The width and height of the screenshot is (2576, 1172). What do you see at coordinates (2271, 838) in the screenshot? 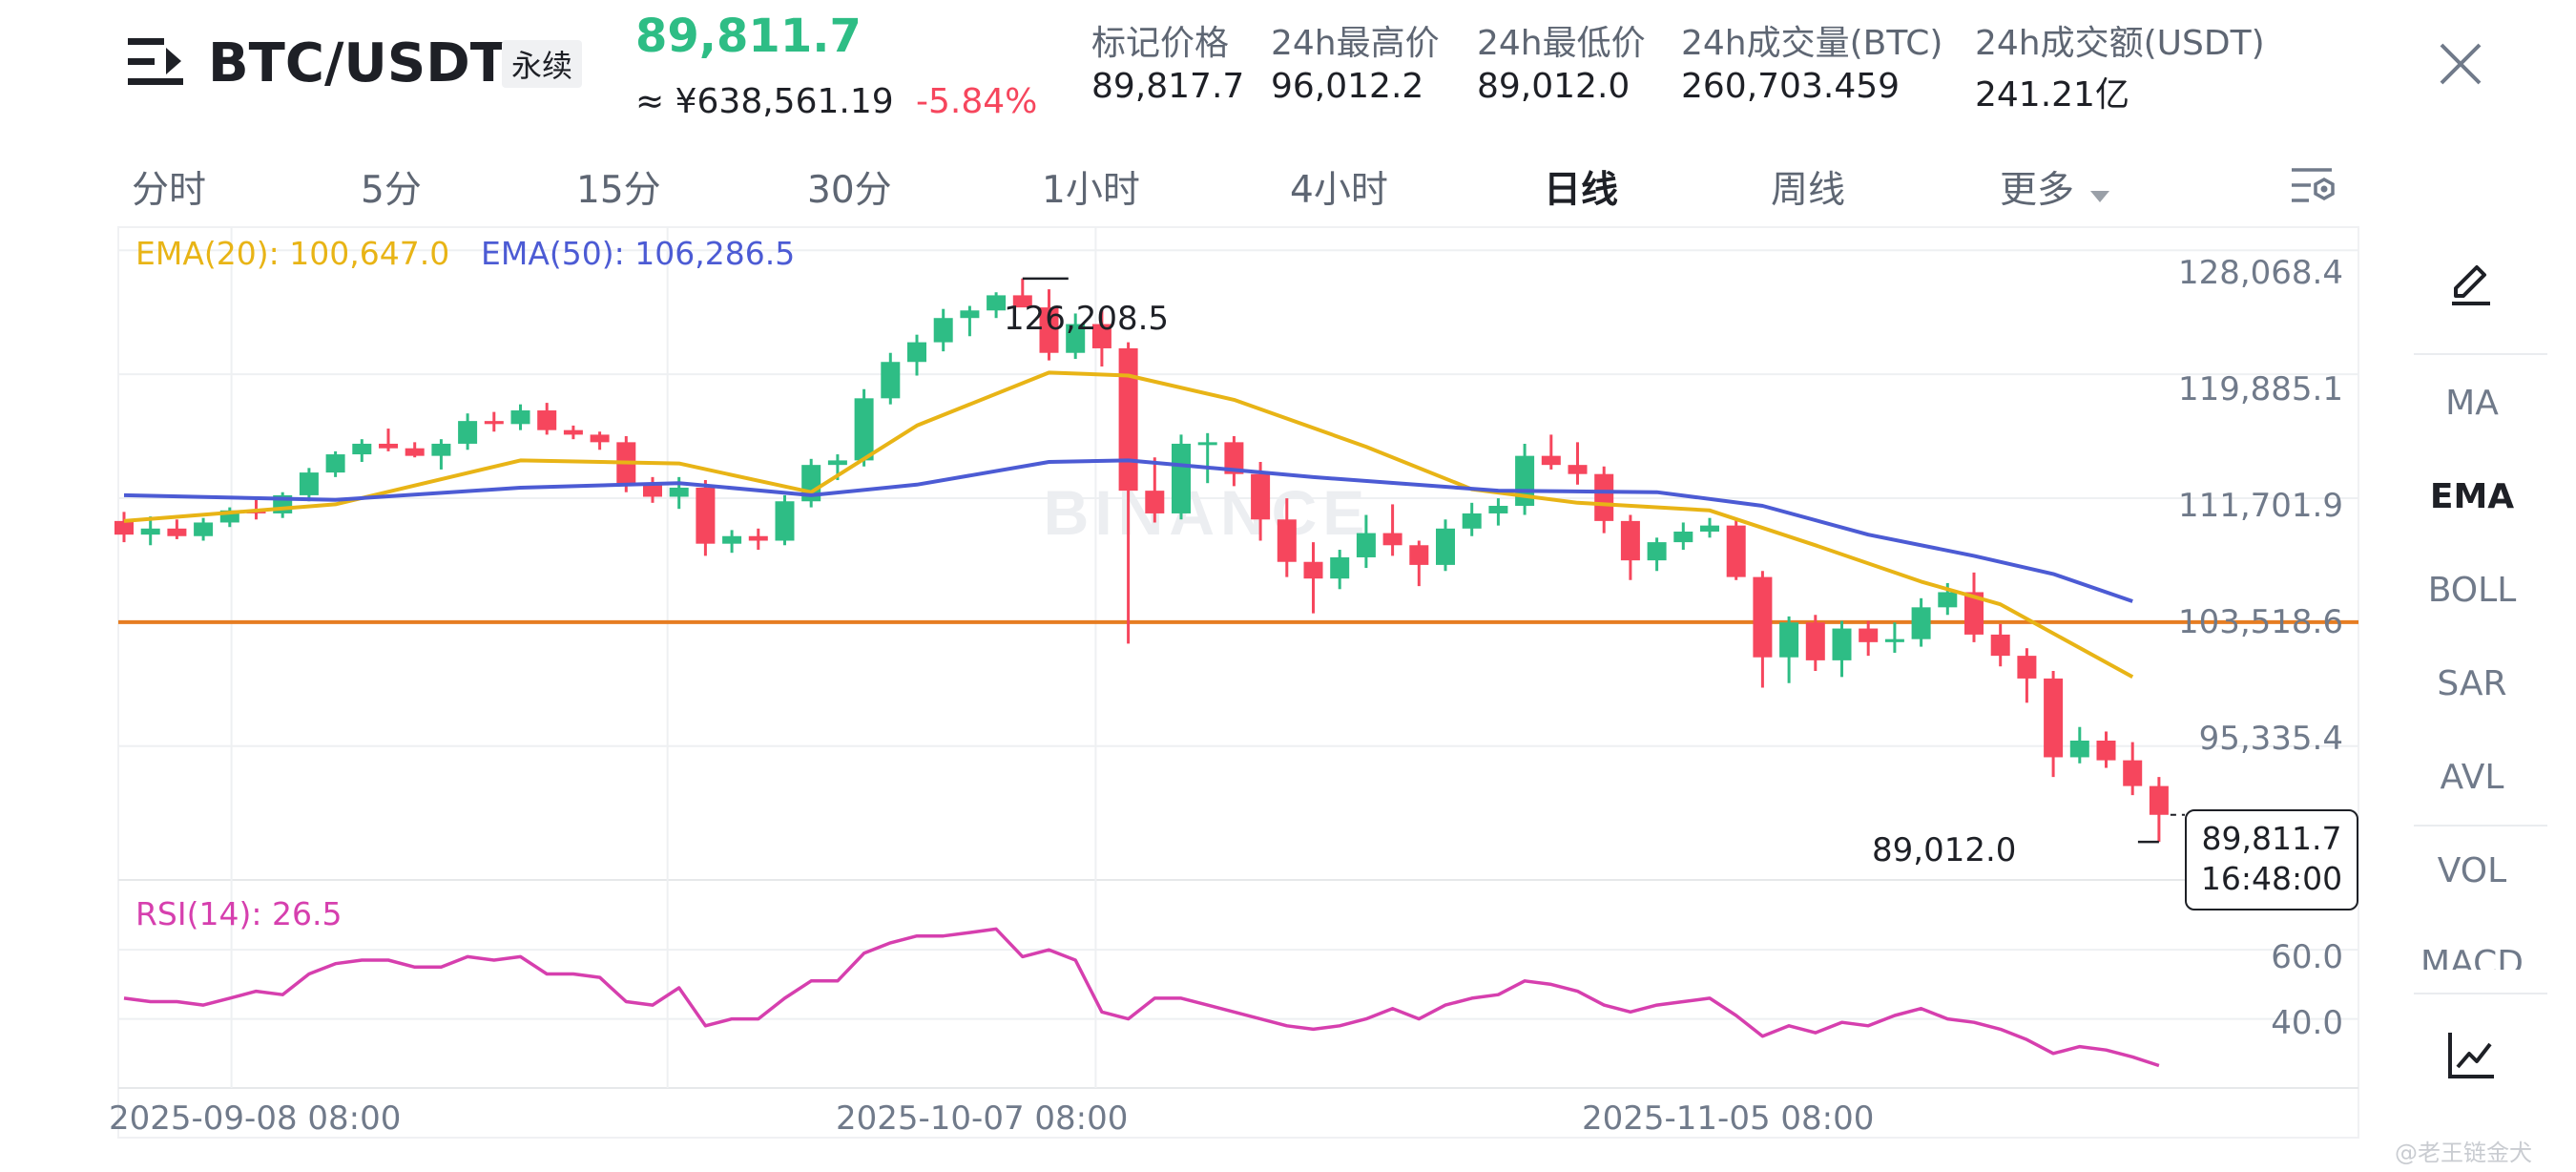
I see `current-price-value: 89,811.7` at bounding box center [2271, 838].